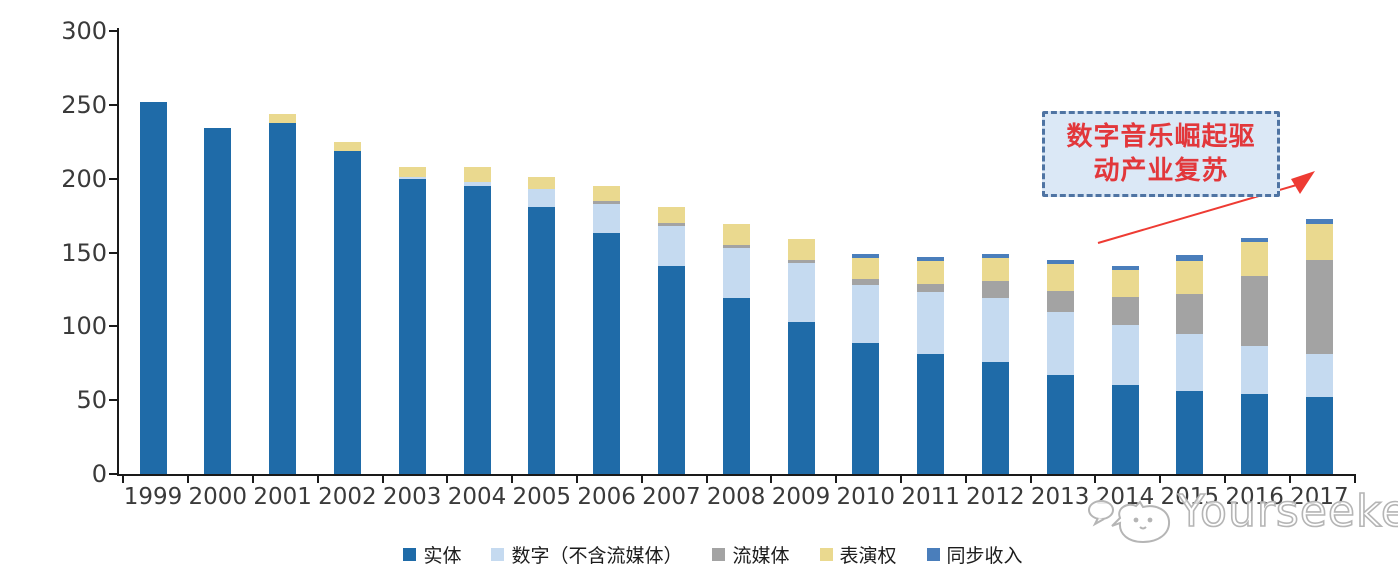 This screenshot has height=582, width=1398. Describe the element at coordinates (801, 497) in the screenshot. I see `x-axis-category-label: 2009` at that location.